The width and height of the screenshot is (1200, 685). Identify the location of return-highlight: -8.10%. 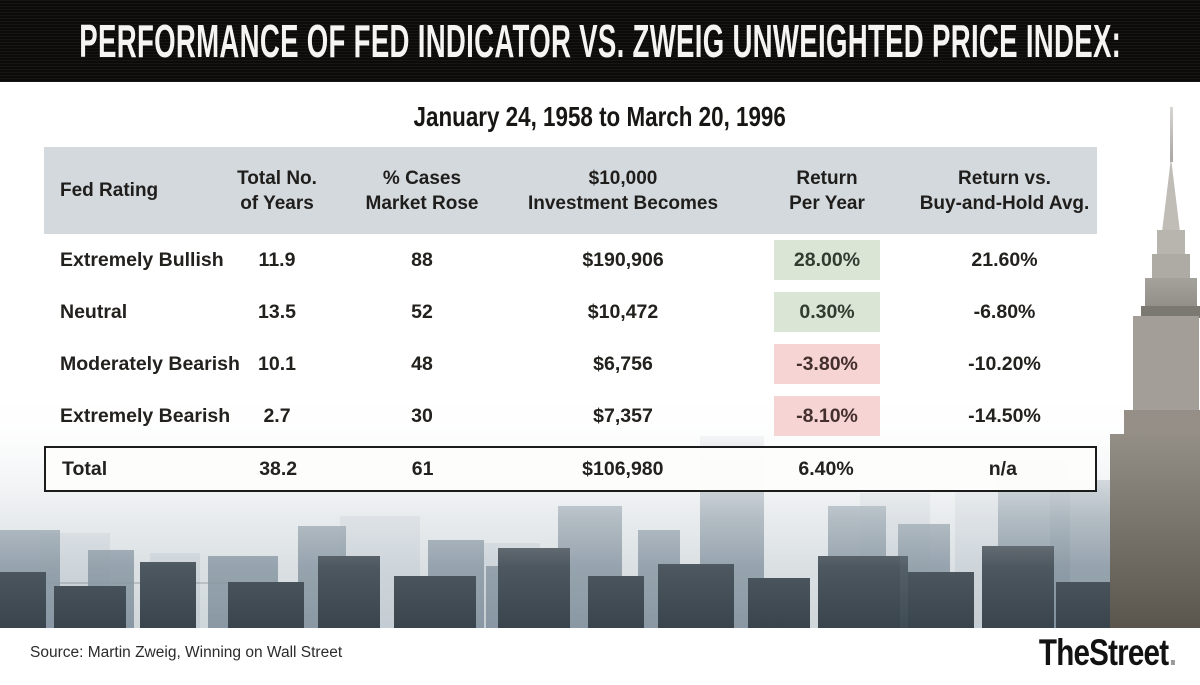
(827, 416).